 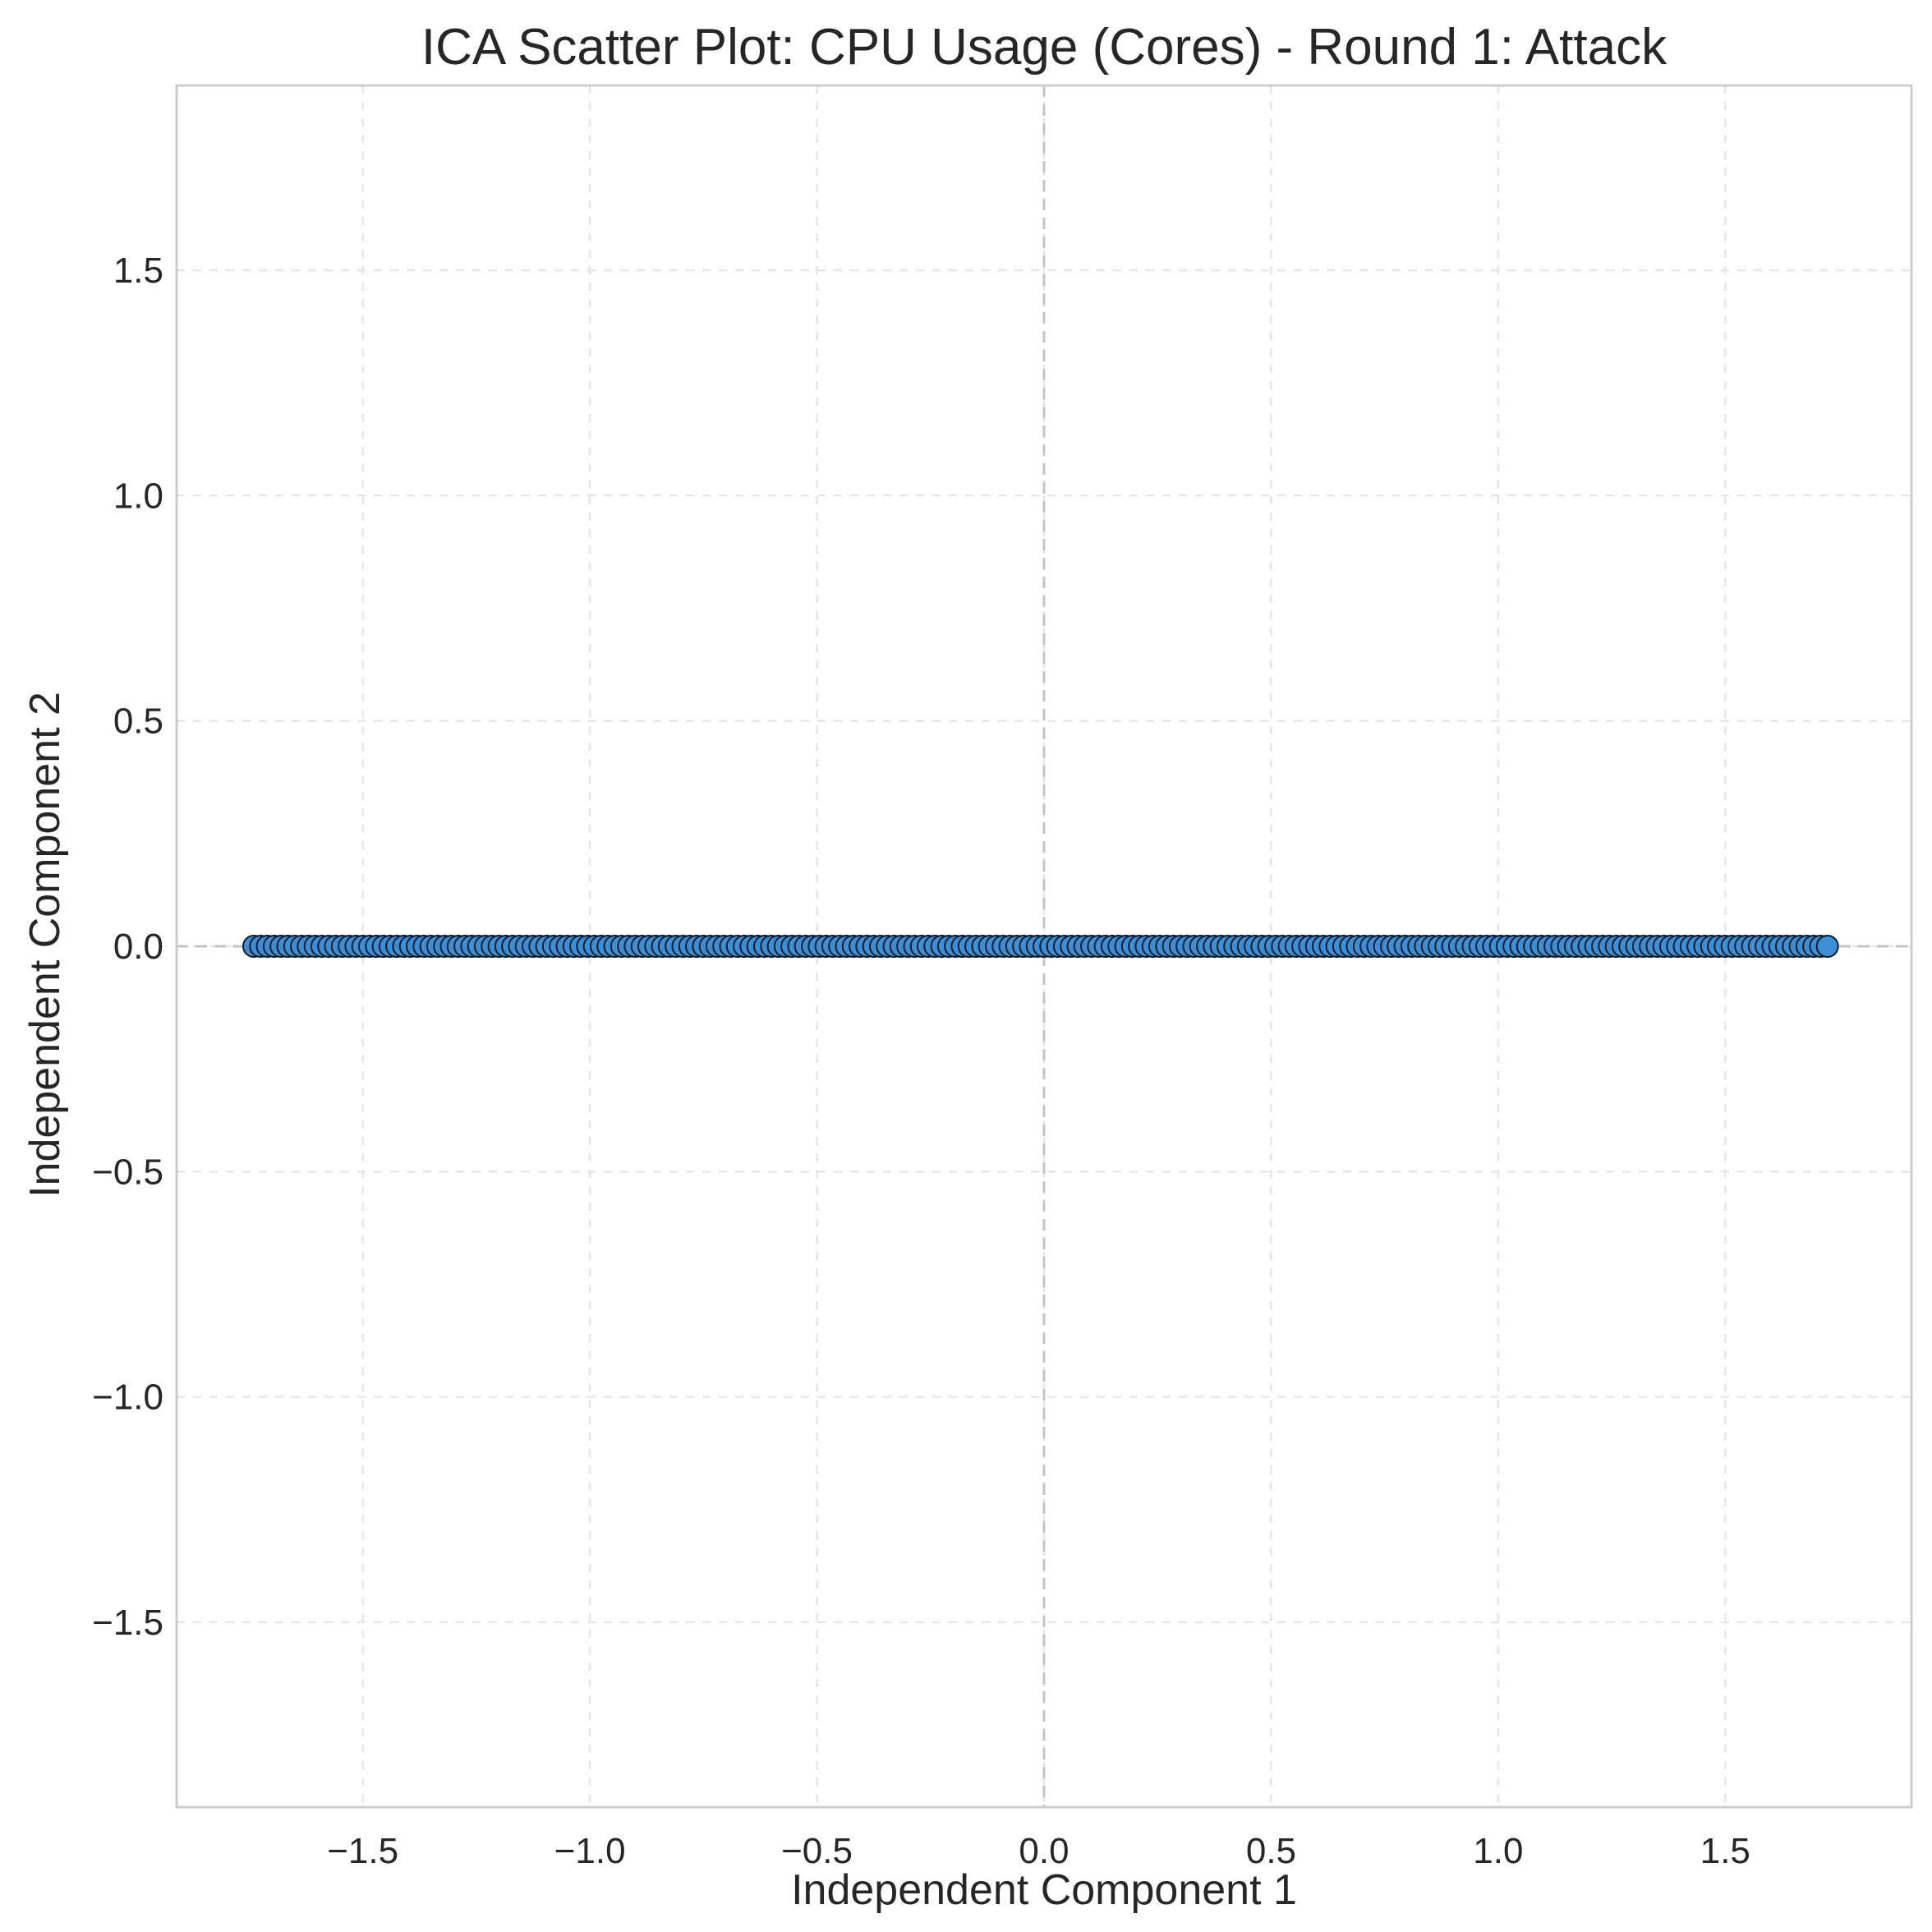 I want to click on x-tick-label: 1.5, so click(x=1725, y=1851).